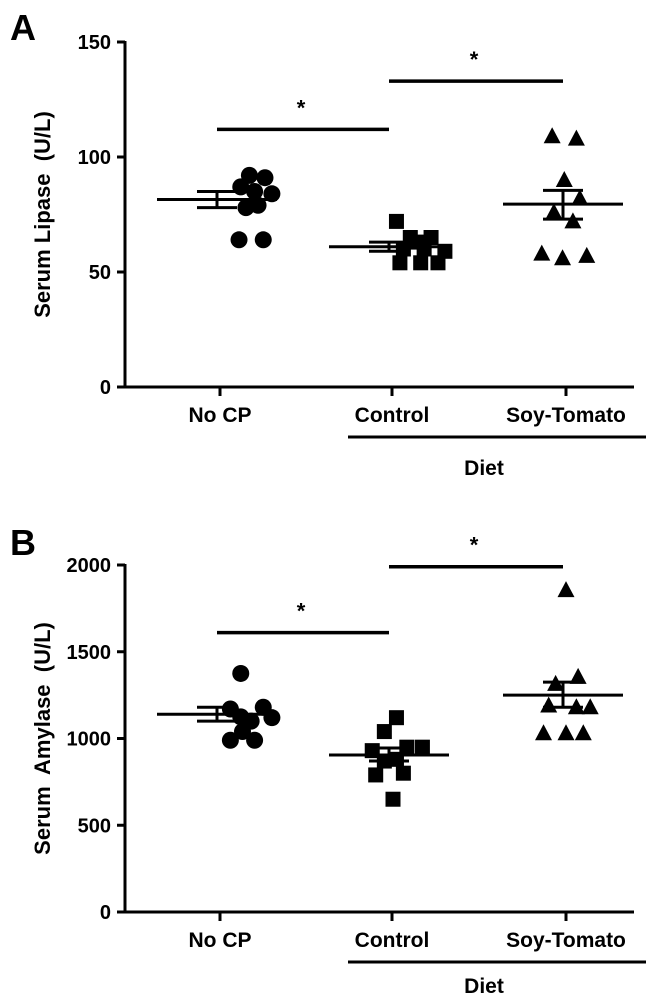  What do you see at coordinates (23, 542) in the screenshot?
I see `panel-letter: B` at bounding box center [23, 542].